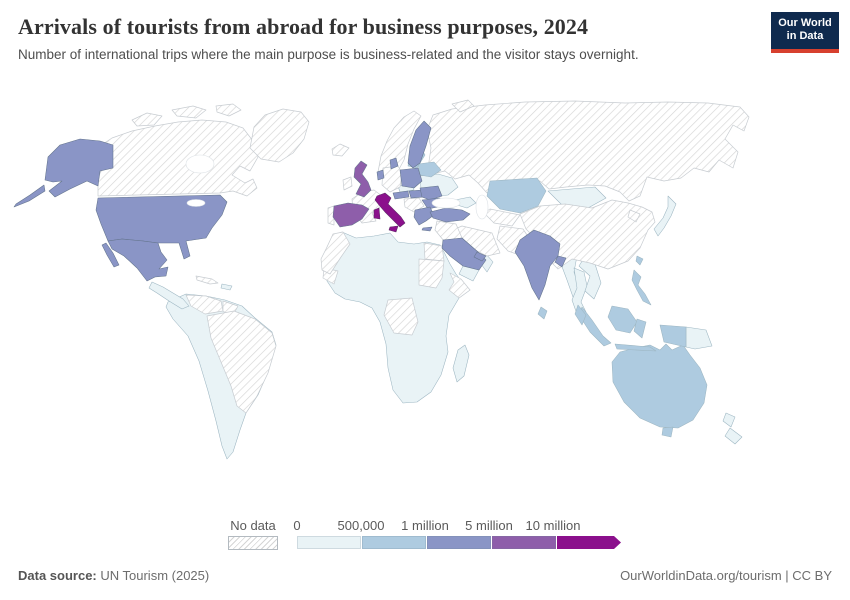  Describe the element at coordinates (200, 164) in the screenshot. I see `hudson-bay` at that location.